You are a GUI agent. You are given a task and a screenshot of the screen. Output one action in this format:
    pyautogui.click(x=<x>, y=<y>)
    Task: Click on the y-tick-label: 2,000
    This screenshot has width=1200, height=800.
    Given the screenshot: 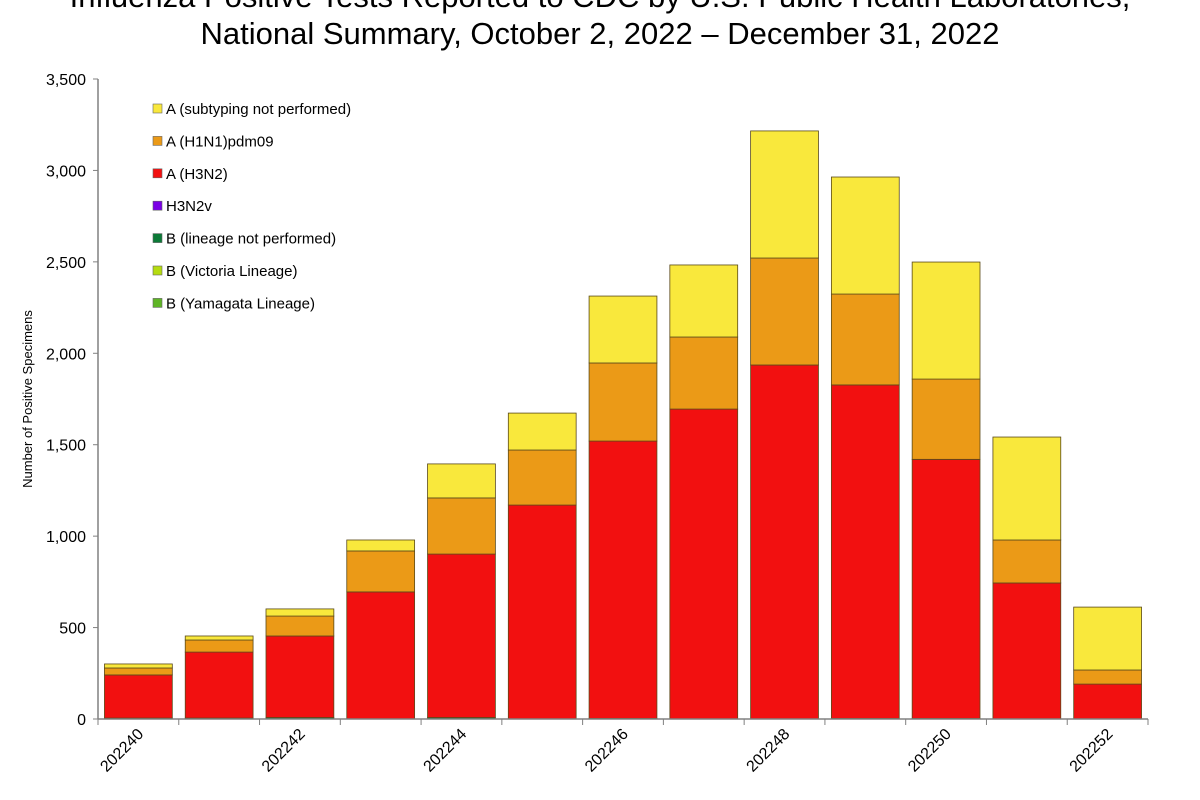 What is the action you would take?
    pyautogui.click(x=66, y=354)
    